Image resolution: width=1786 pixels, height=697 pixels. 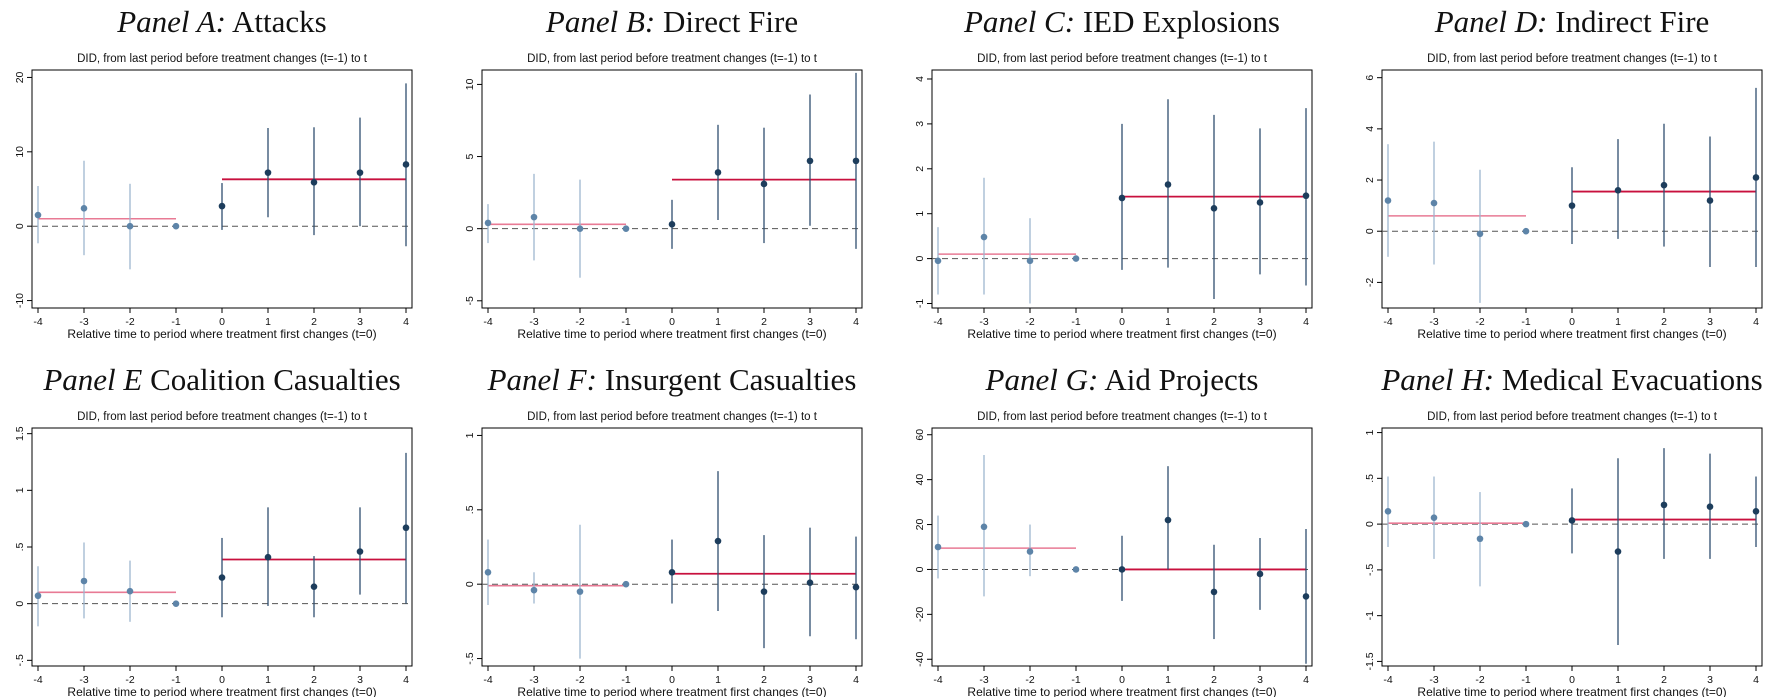 I want to click on y-tick-label: 1, so click(x=920, y=214).